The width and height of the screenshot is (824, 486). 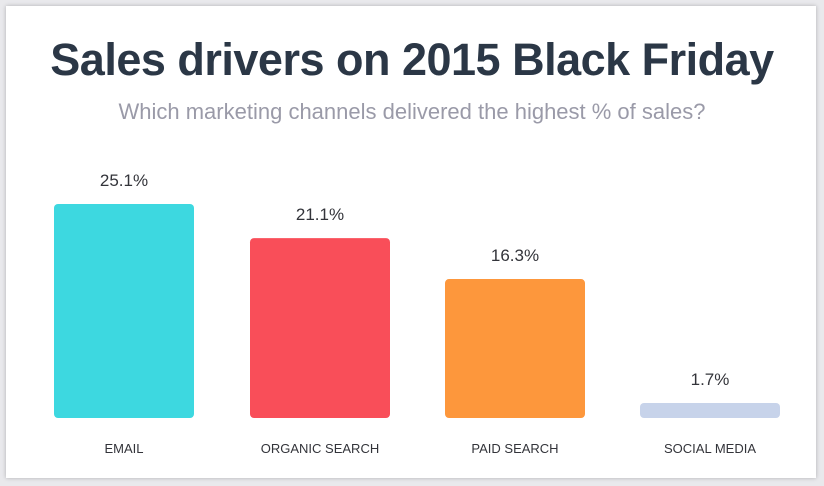 I want to click on bar-organic-search, so click(x=320, y=328).